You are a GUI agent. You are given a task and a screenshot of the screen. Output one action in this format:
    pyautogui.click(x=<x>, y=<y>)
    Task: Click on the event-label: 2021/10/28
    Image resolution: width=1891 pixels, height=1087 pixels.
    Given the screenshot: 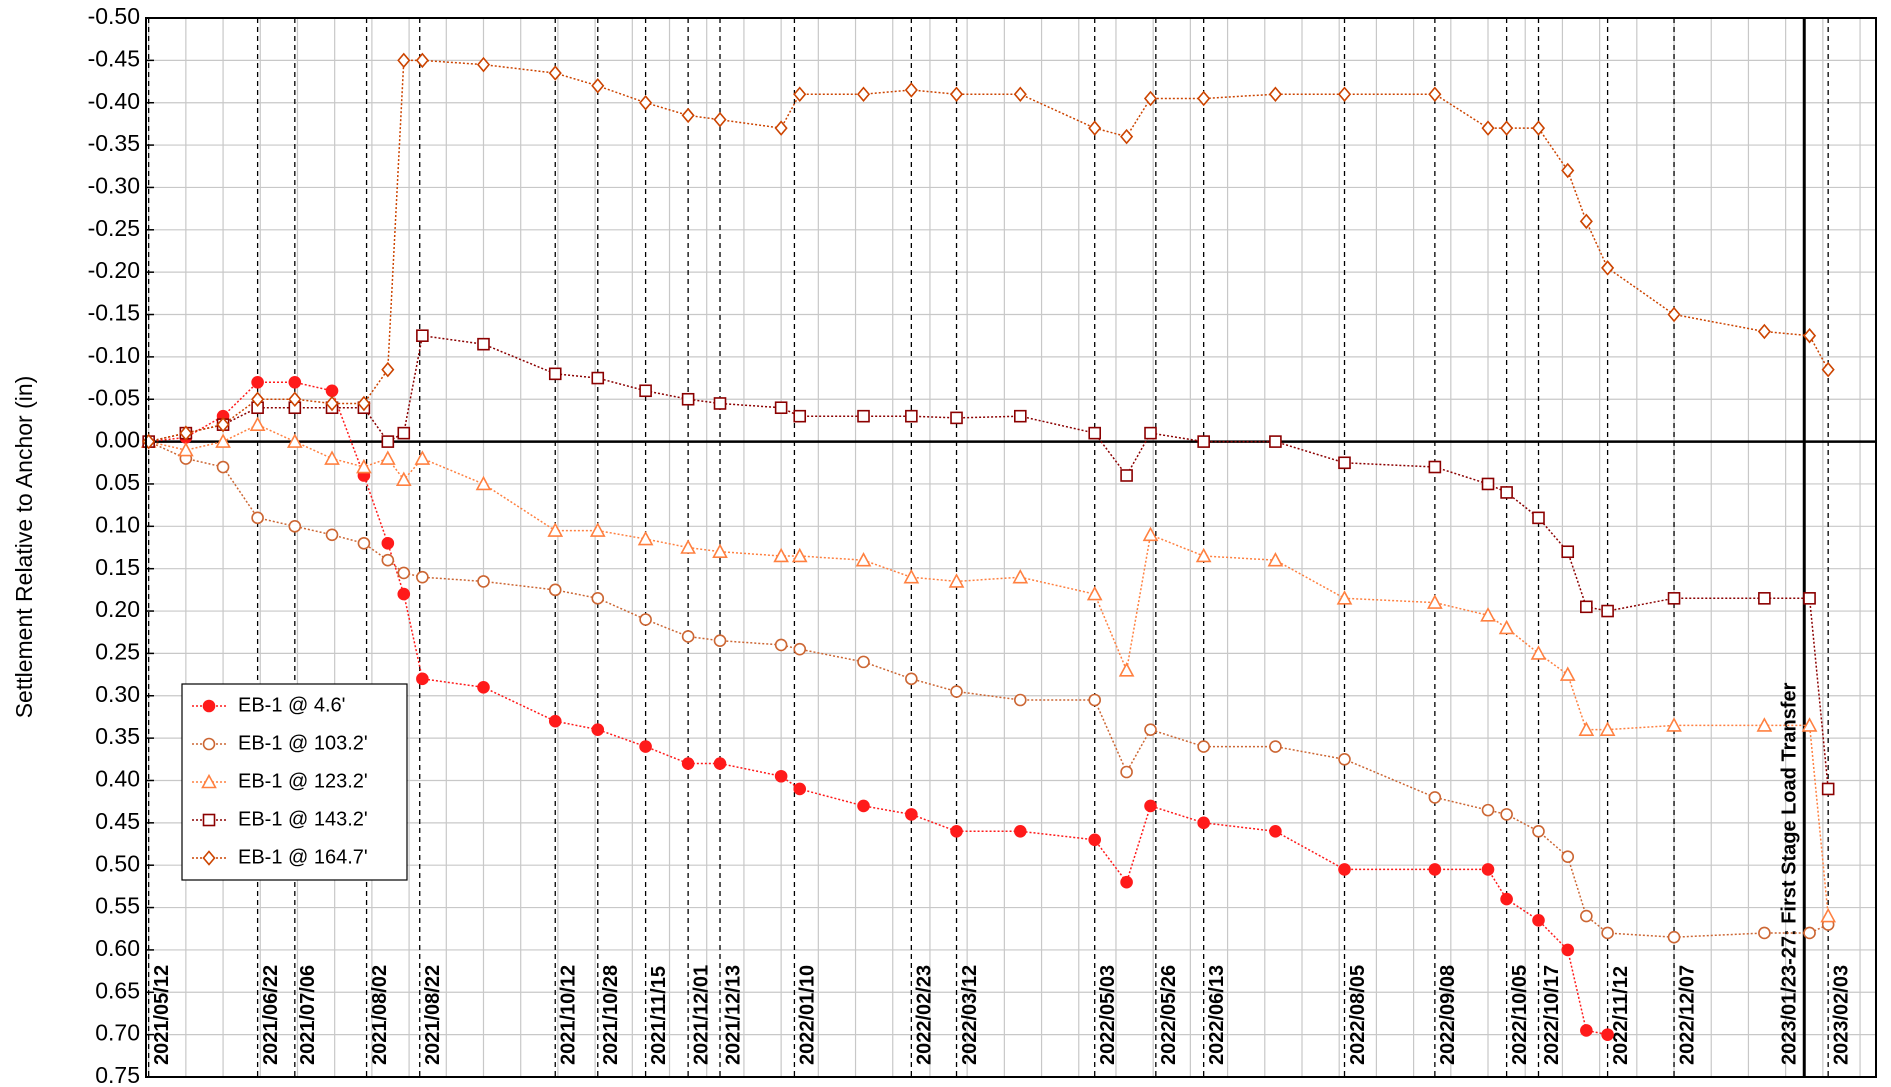 What is the action you would take?
    pyautogui.click(x=611, y=1015)
    